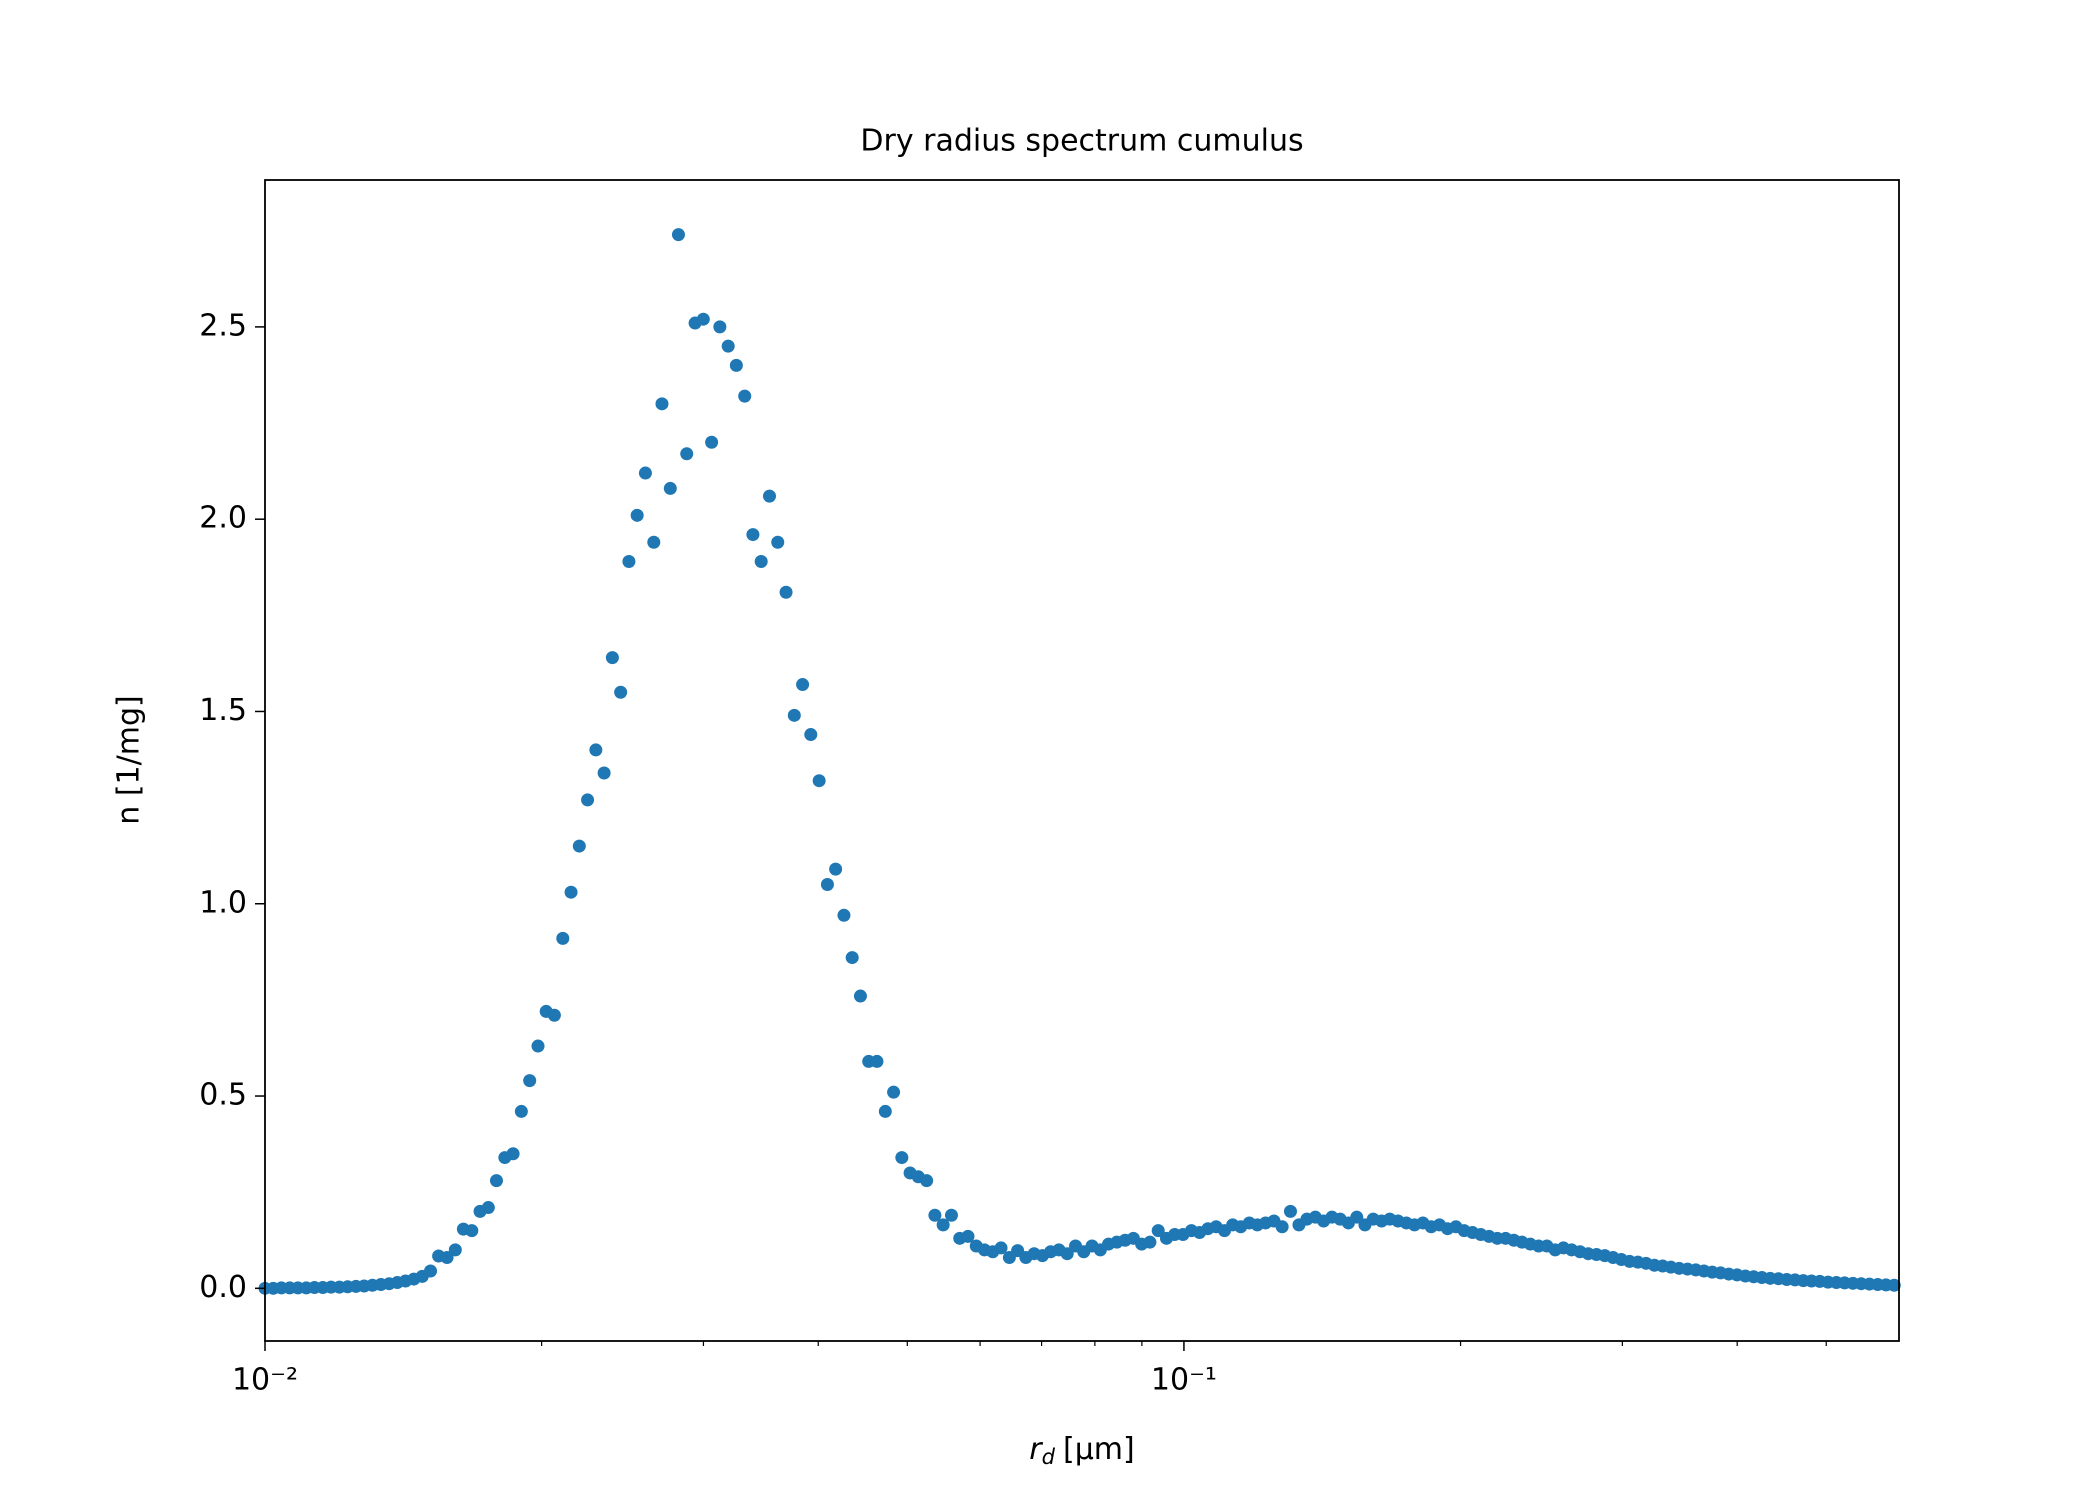 The width and height of the screenshot is (2100, 1500). What do you see at coordinates (1049, 1457) in the screenshot?
I see `x-label-subscript: d` at bounding box center [1049, 1457].